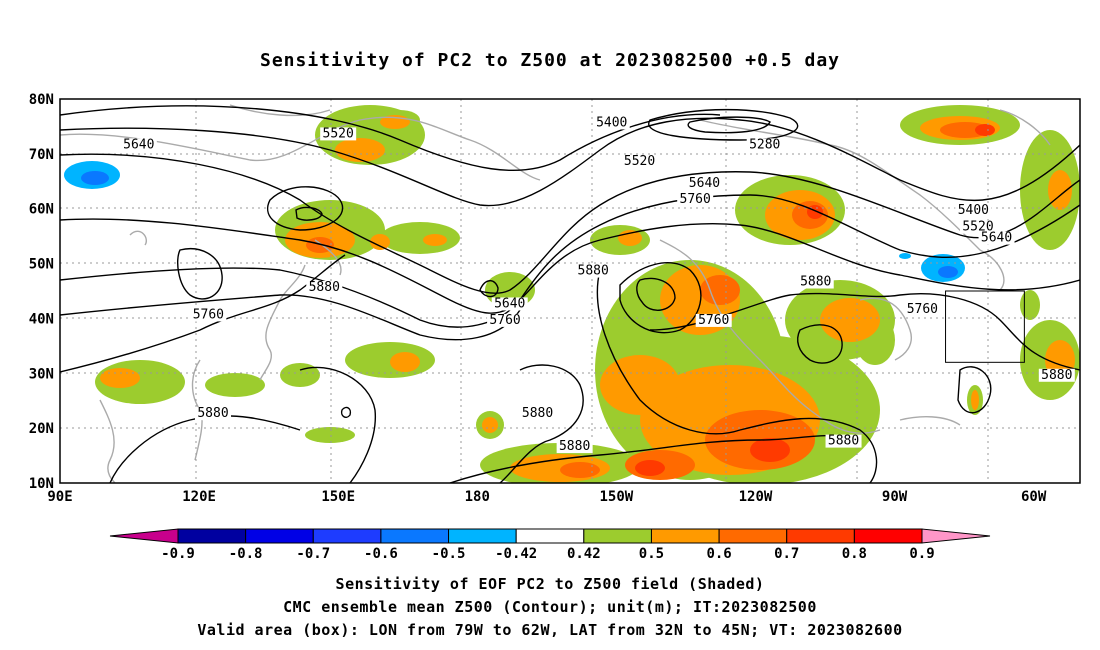  I want to click on lat-label: 30N, so click(41, 374).